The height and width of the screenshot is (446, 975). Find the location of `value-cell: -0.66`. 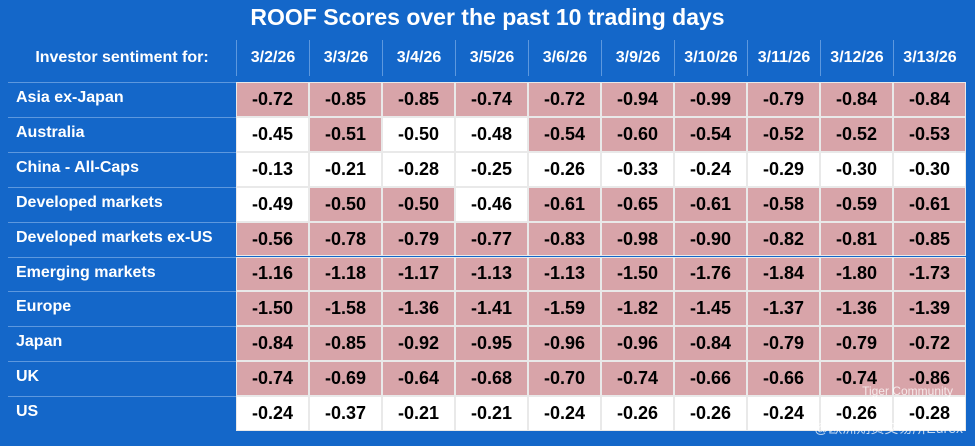

value-cell: -0.66 is located at coordinates (783, 379).